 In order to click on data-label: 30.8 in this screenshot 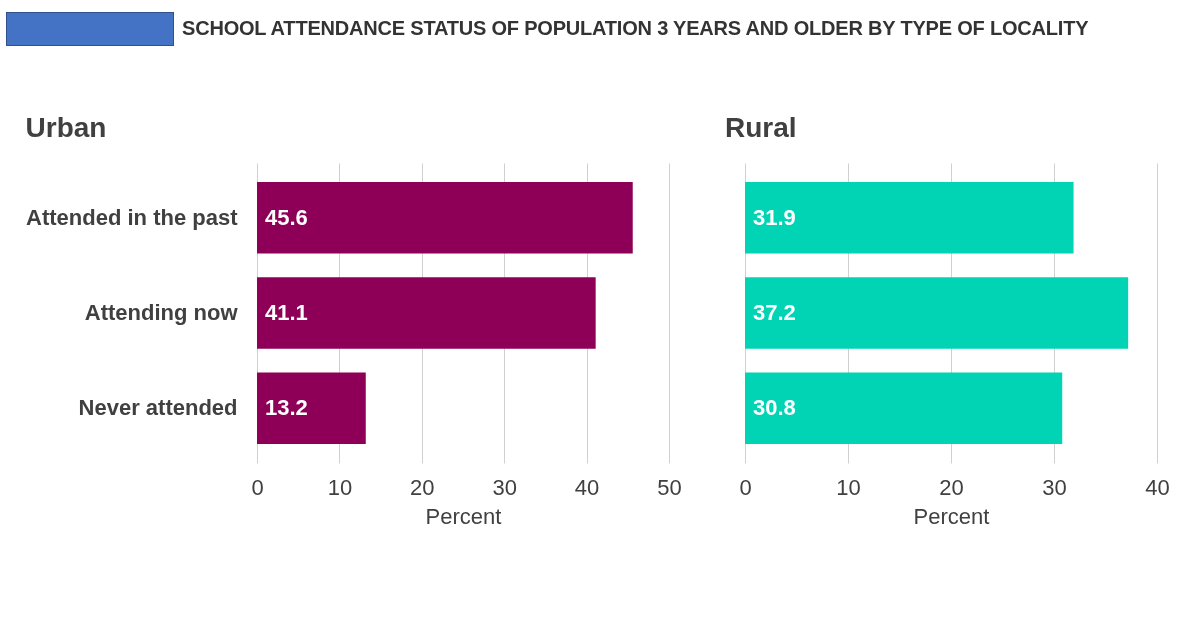, I will do `click(774, 408)`.